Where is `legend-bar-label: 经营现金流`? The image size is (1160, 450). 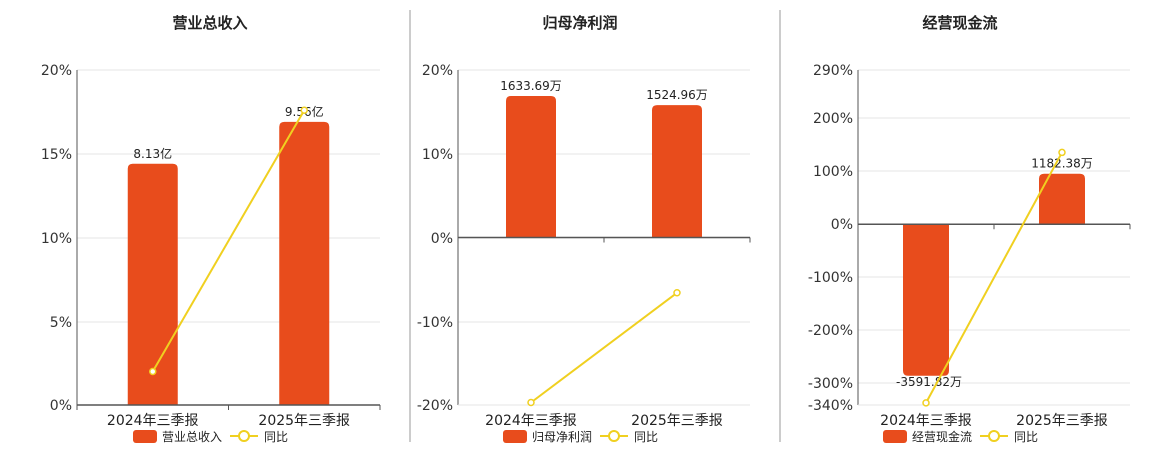 legend-bar-label: 经营现金流 is located at coordinates (942, 436).